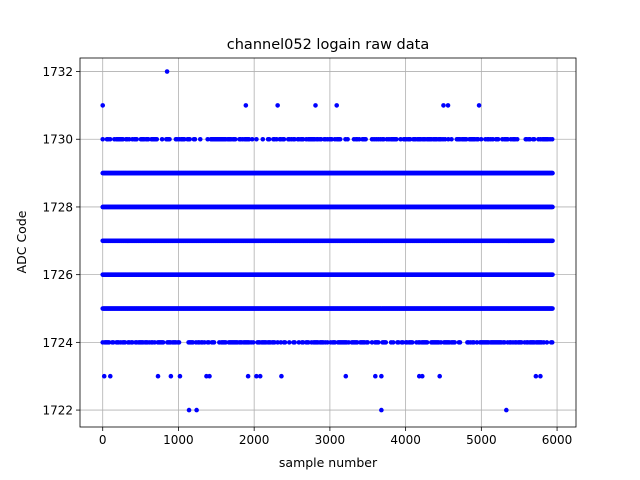 This screenshot has width=640, height=480. What do you see at coordinates (57, 140) in the screenshot?
I see `y-tick-label: 1730` at bounding box center [57, 140].